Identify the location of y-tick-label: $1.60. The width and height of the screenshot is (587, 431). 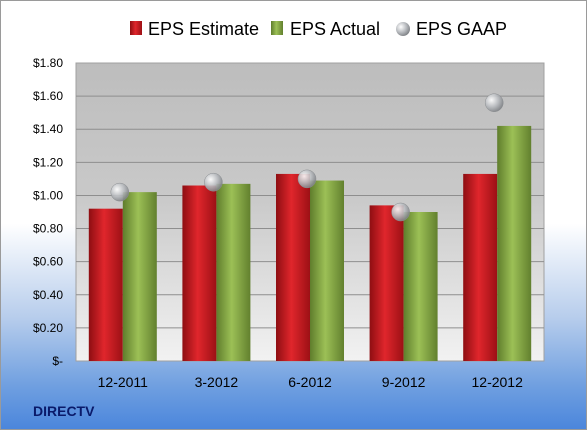
(48, 96).